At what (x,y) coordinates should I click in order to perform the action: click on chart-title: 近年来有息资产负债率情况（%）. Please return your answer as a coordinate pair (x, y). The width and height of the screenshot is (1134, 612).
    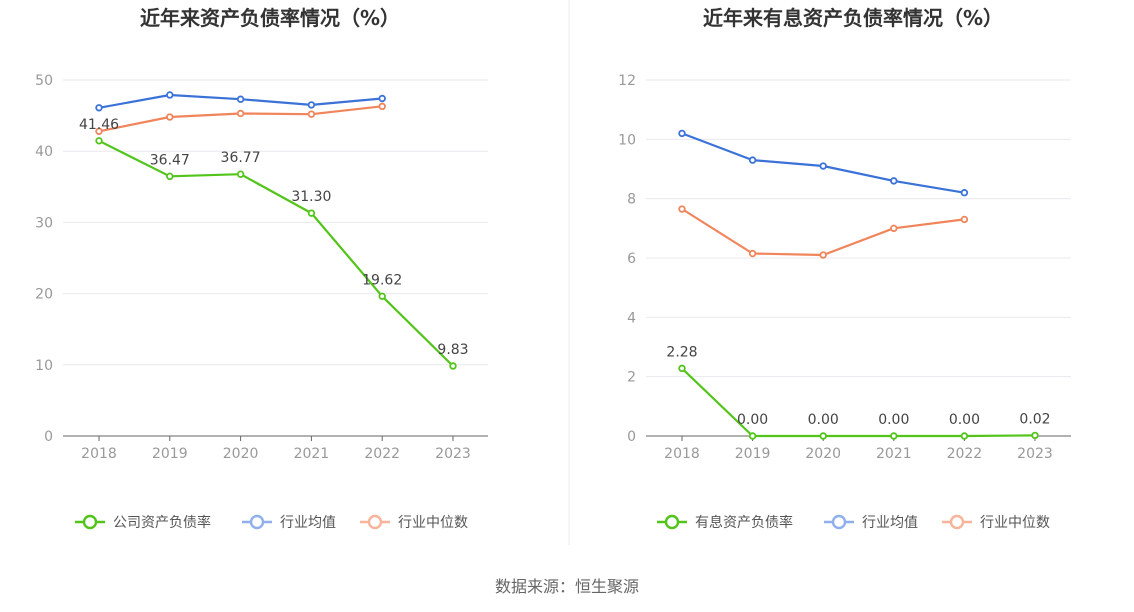
    Looking at the image, I should click on (853, 18).